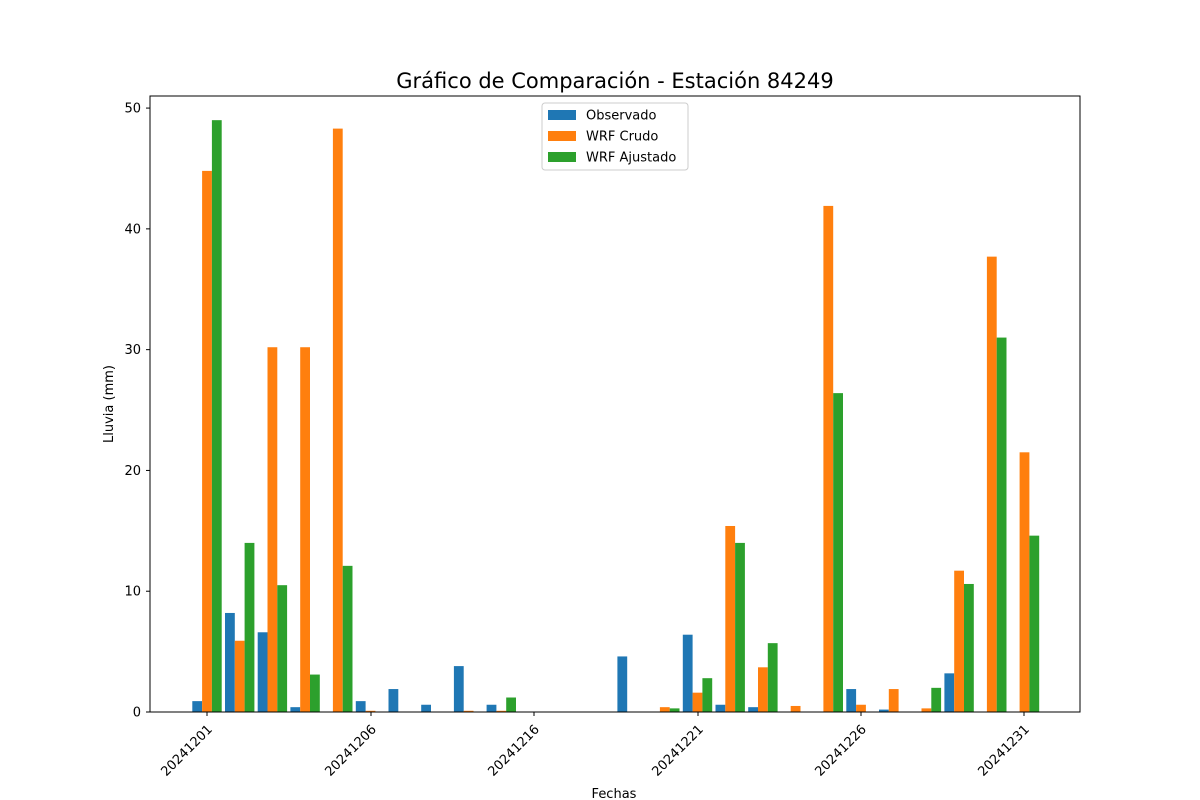 The image size is (1200, 800). Describe the element at coordinates (137, 411) in the screenshot. I see `y-axis-ticks: 0 10 20 30 40 50` at that location.